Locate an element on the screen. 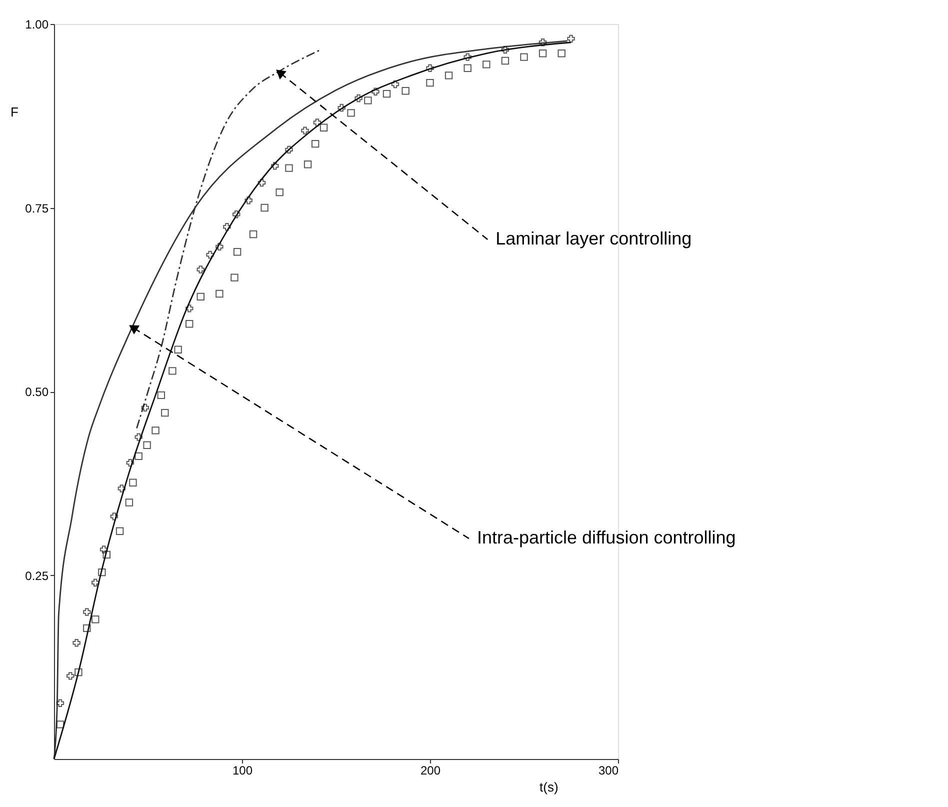  annotation: Intra-particle diffusion controlling is located at coordinates (606, 538).